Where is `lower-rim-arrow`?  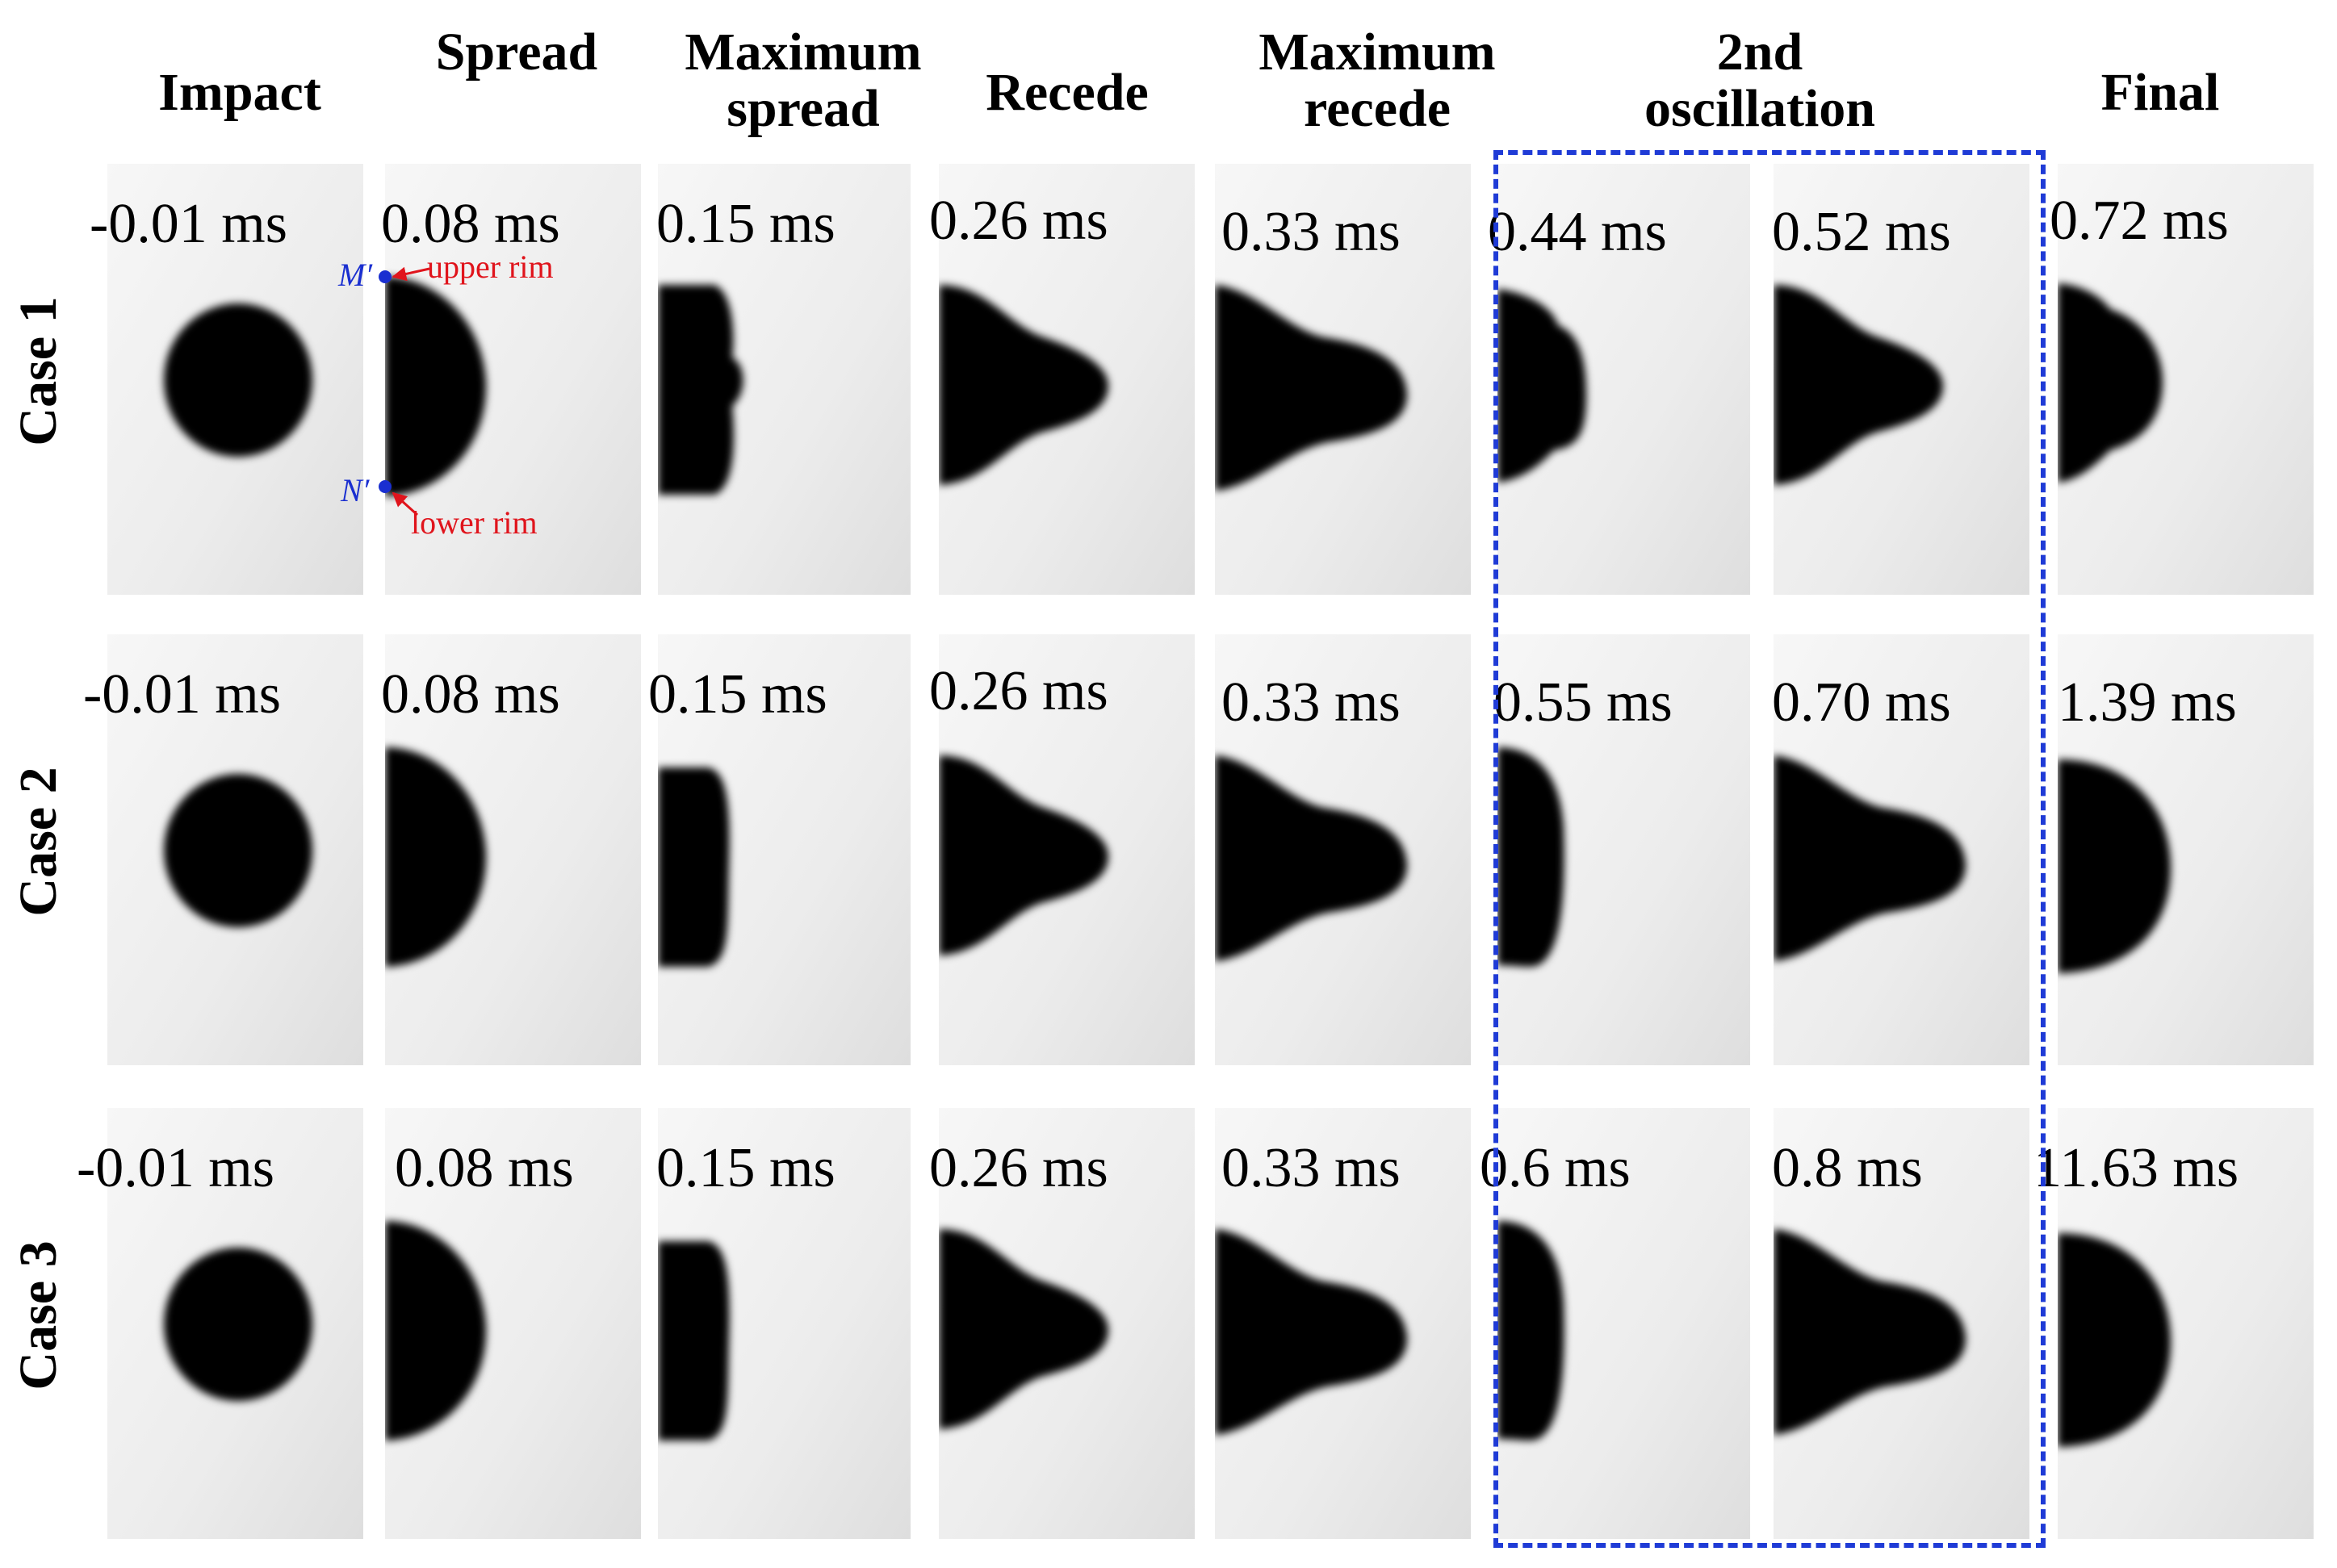
lower-rim-arrow is located at coordinates (405, 503).